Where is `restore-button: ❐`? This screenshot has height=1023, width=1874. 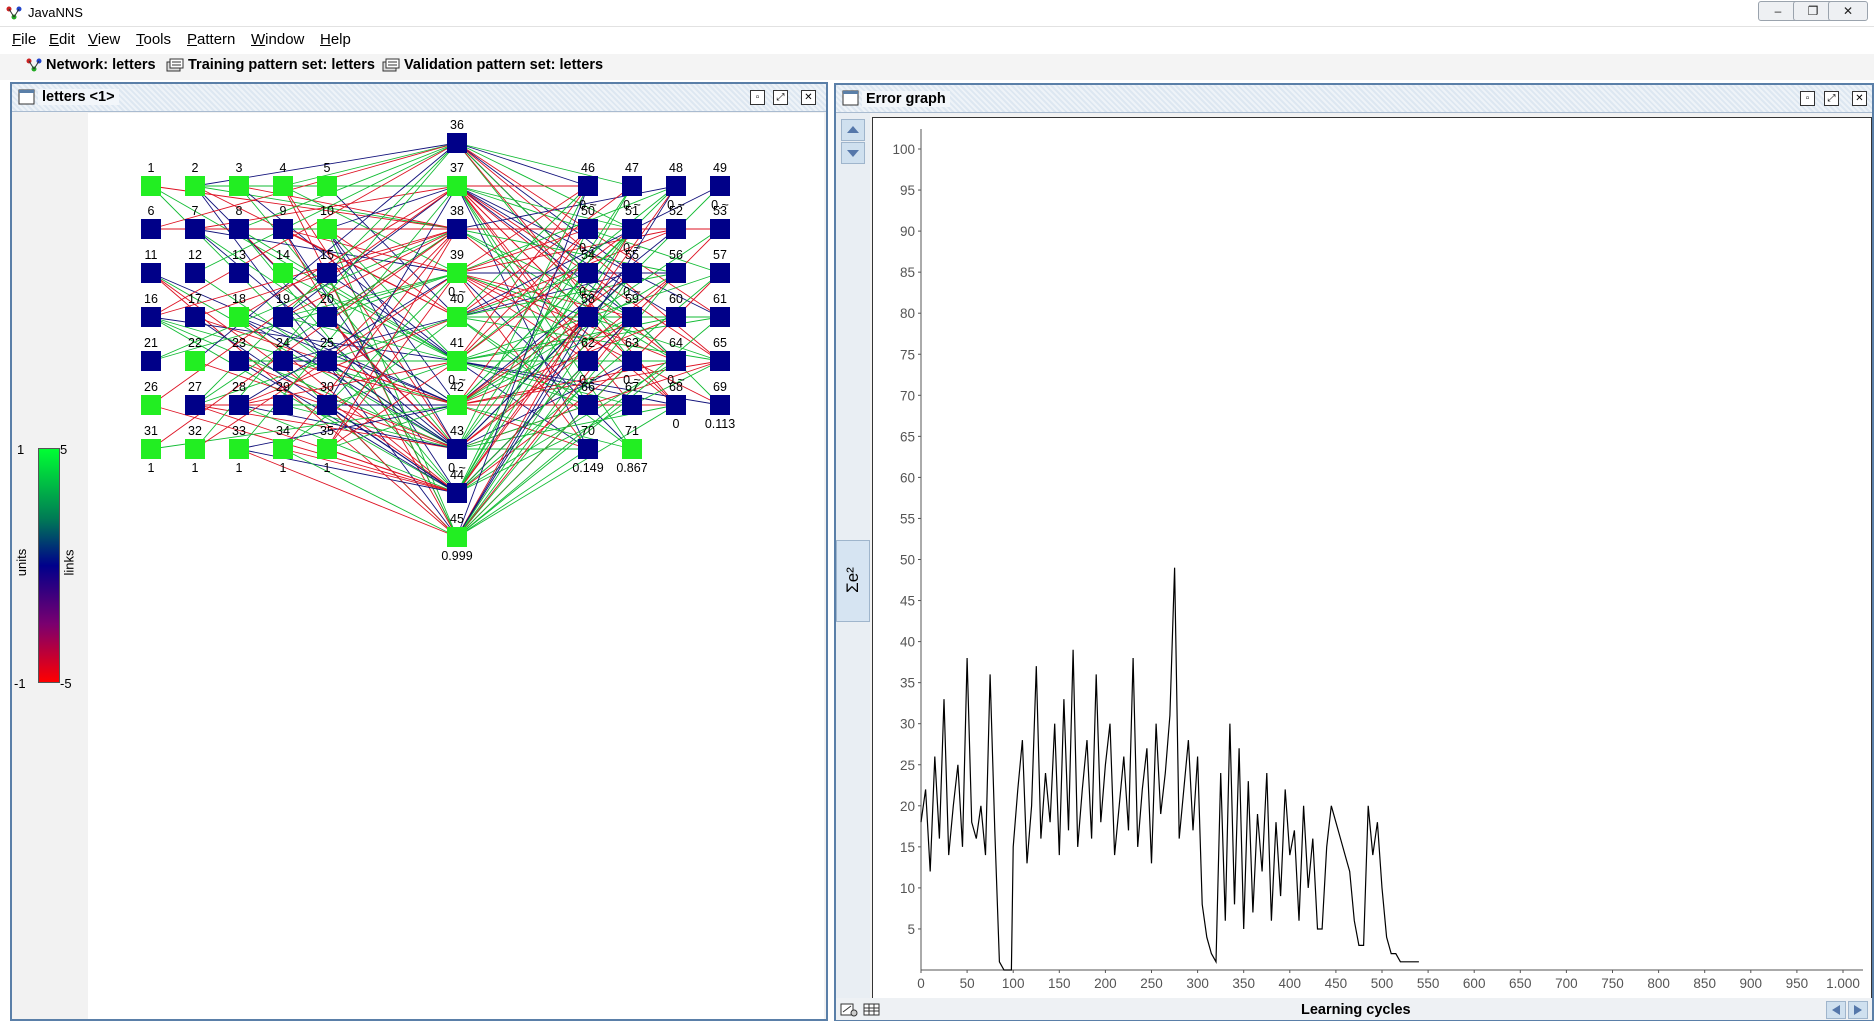
restore-button: ❐ is located at coordinates (1813, 11).